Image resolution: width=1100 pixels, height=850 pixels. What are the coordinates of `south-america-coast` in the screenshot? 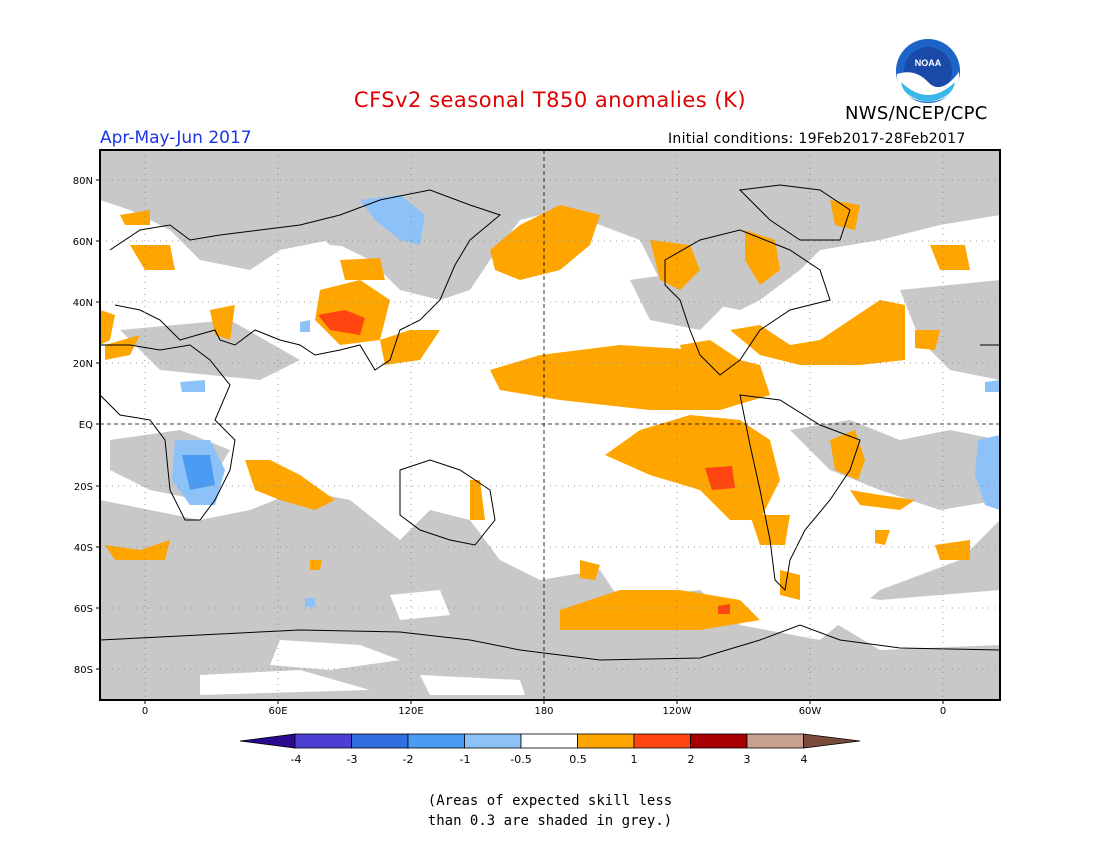 It's located at (800, 493).